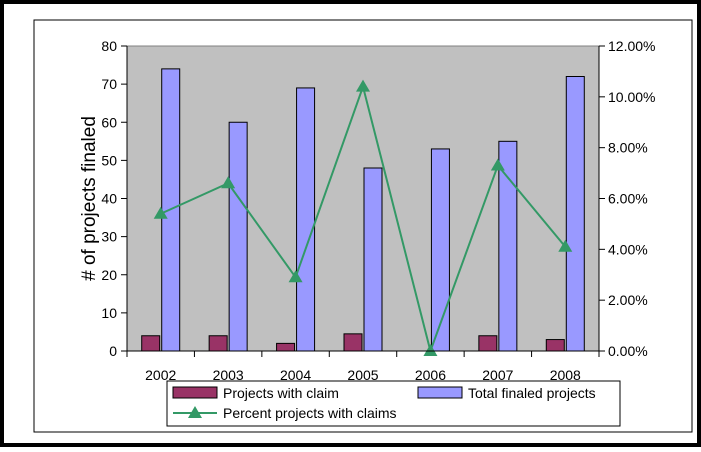 This screenshot has height=452, width=701. I want to click on y-tick-label-30: 30, so click(109, 237).